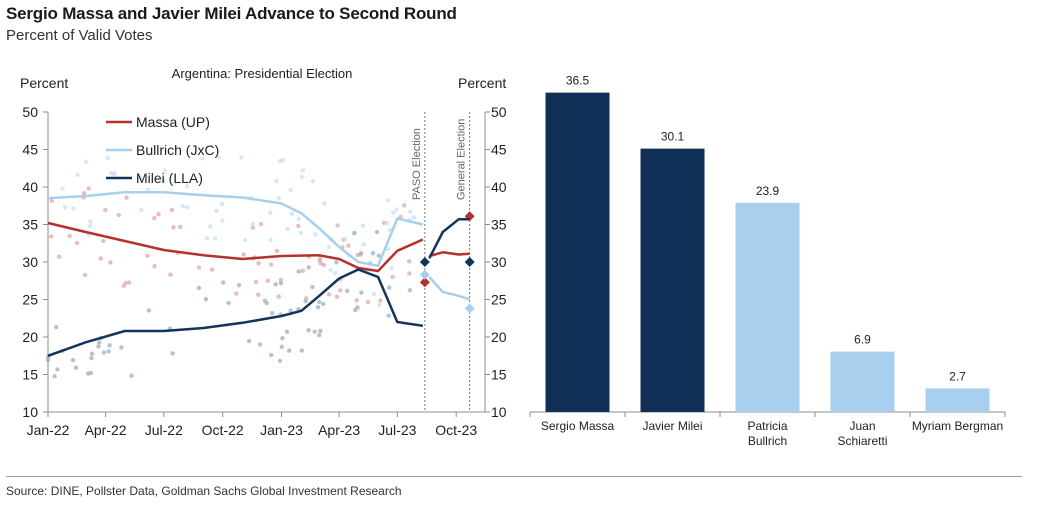  Describe the element at coordinates (44, 83) in the screenshot. I see `left-axis-title: Percent` at that location.